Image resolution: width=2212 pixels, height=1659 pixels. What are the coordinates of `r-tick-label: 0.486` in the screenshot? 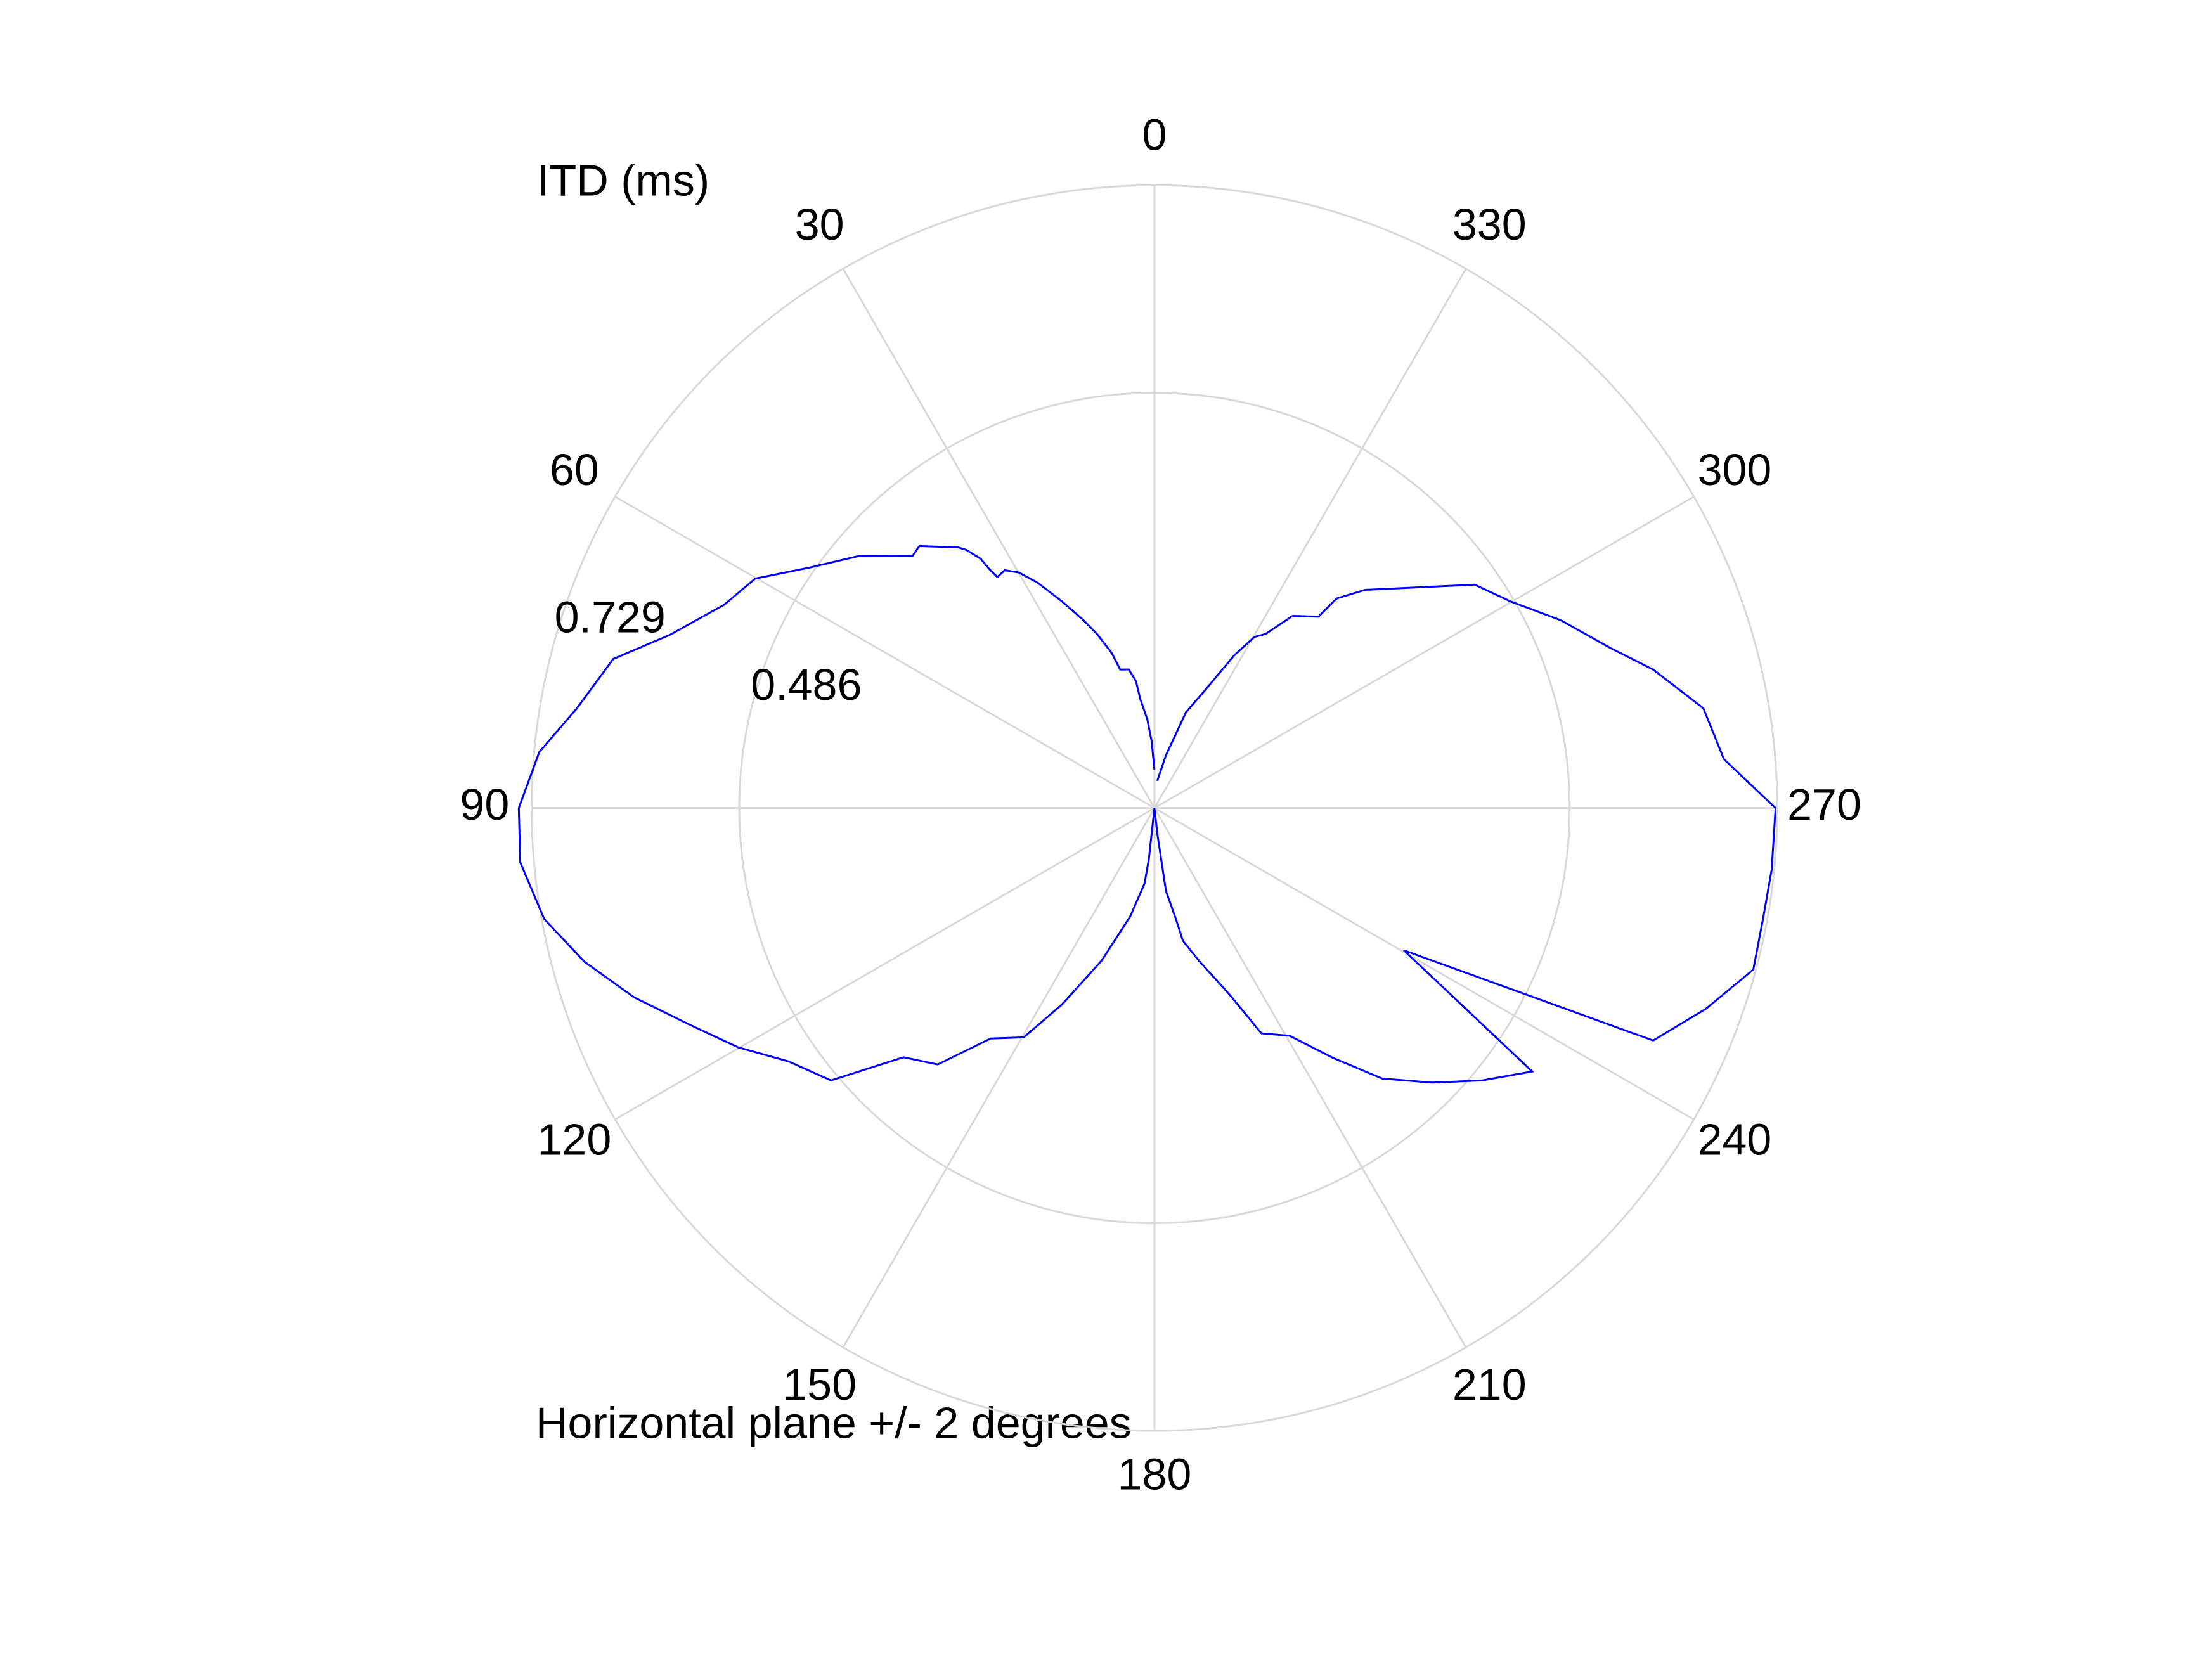 It's located at (806, 684).